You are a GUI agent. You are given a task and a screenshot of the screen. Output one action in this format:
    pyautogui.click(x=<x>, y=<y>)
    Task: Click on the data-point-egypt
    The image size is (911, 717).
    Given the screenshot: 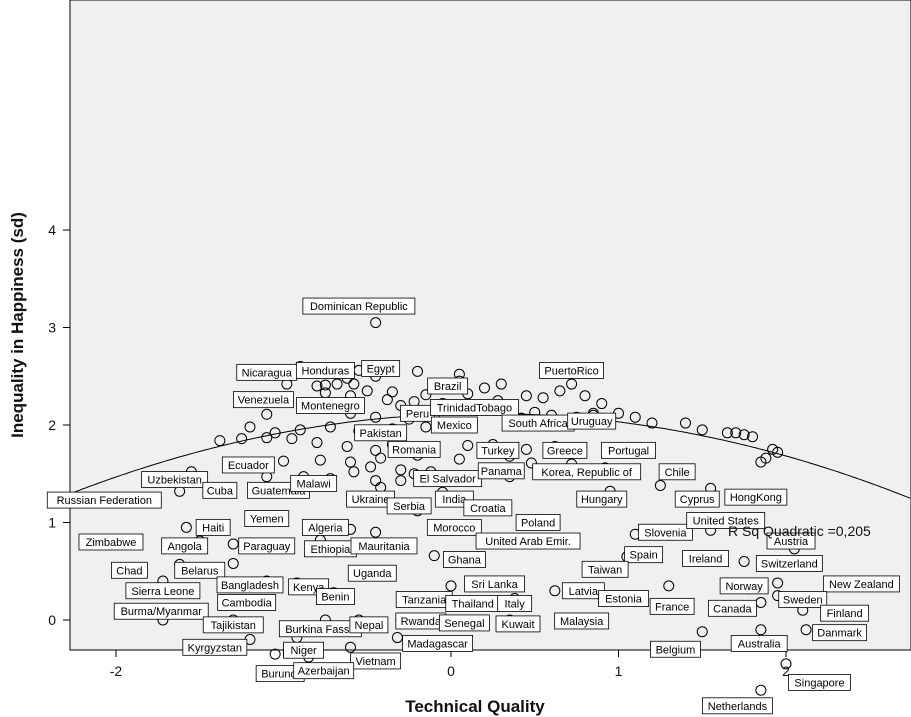 What is the action you would take?
    pyautogui.click(x=354, y=384)
    